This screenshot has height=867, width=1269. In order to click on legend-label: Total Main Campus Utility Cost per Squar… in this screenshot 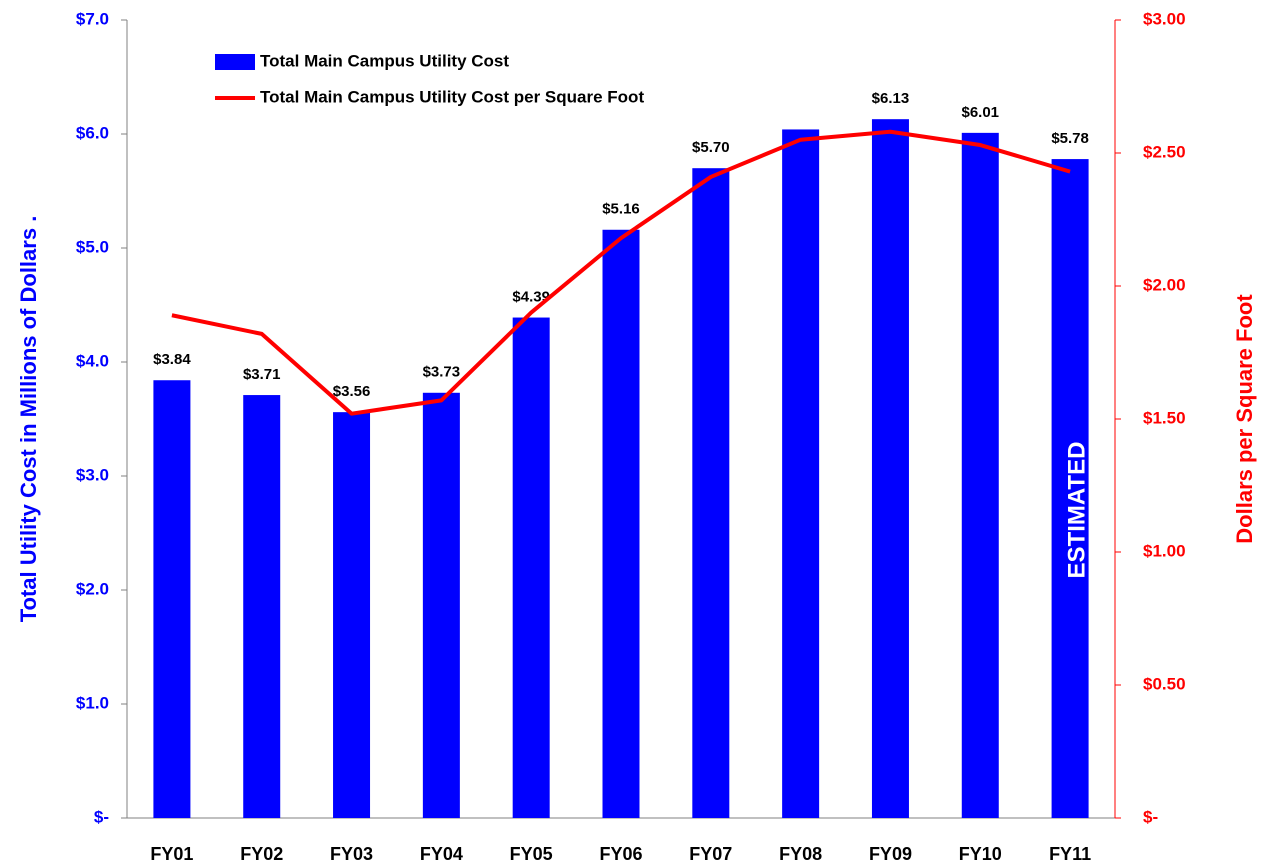, I will do `click(452, 96)`.